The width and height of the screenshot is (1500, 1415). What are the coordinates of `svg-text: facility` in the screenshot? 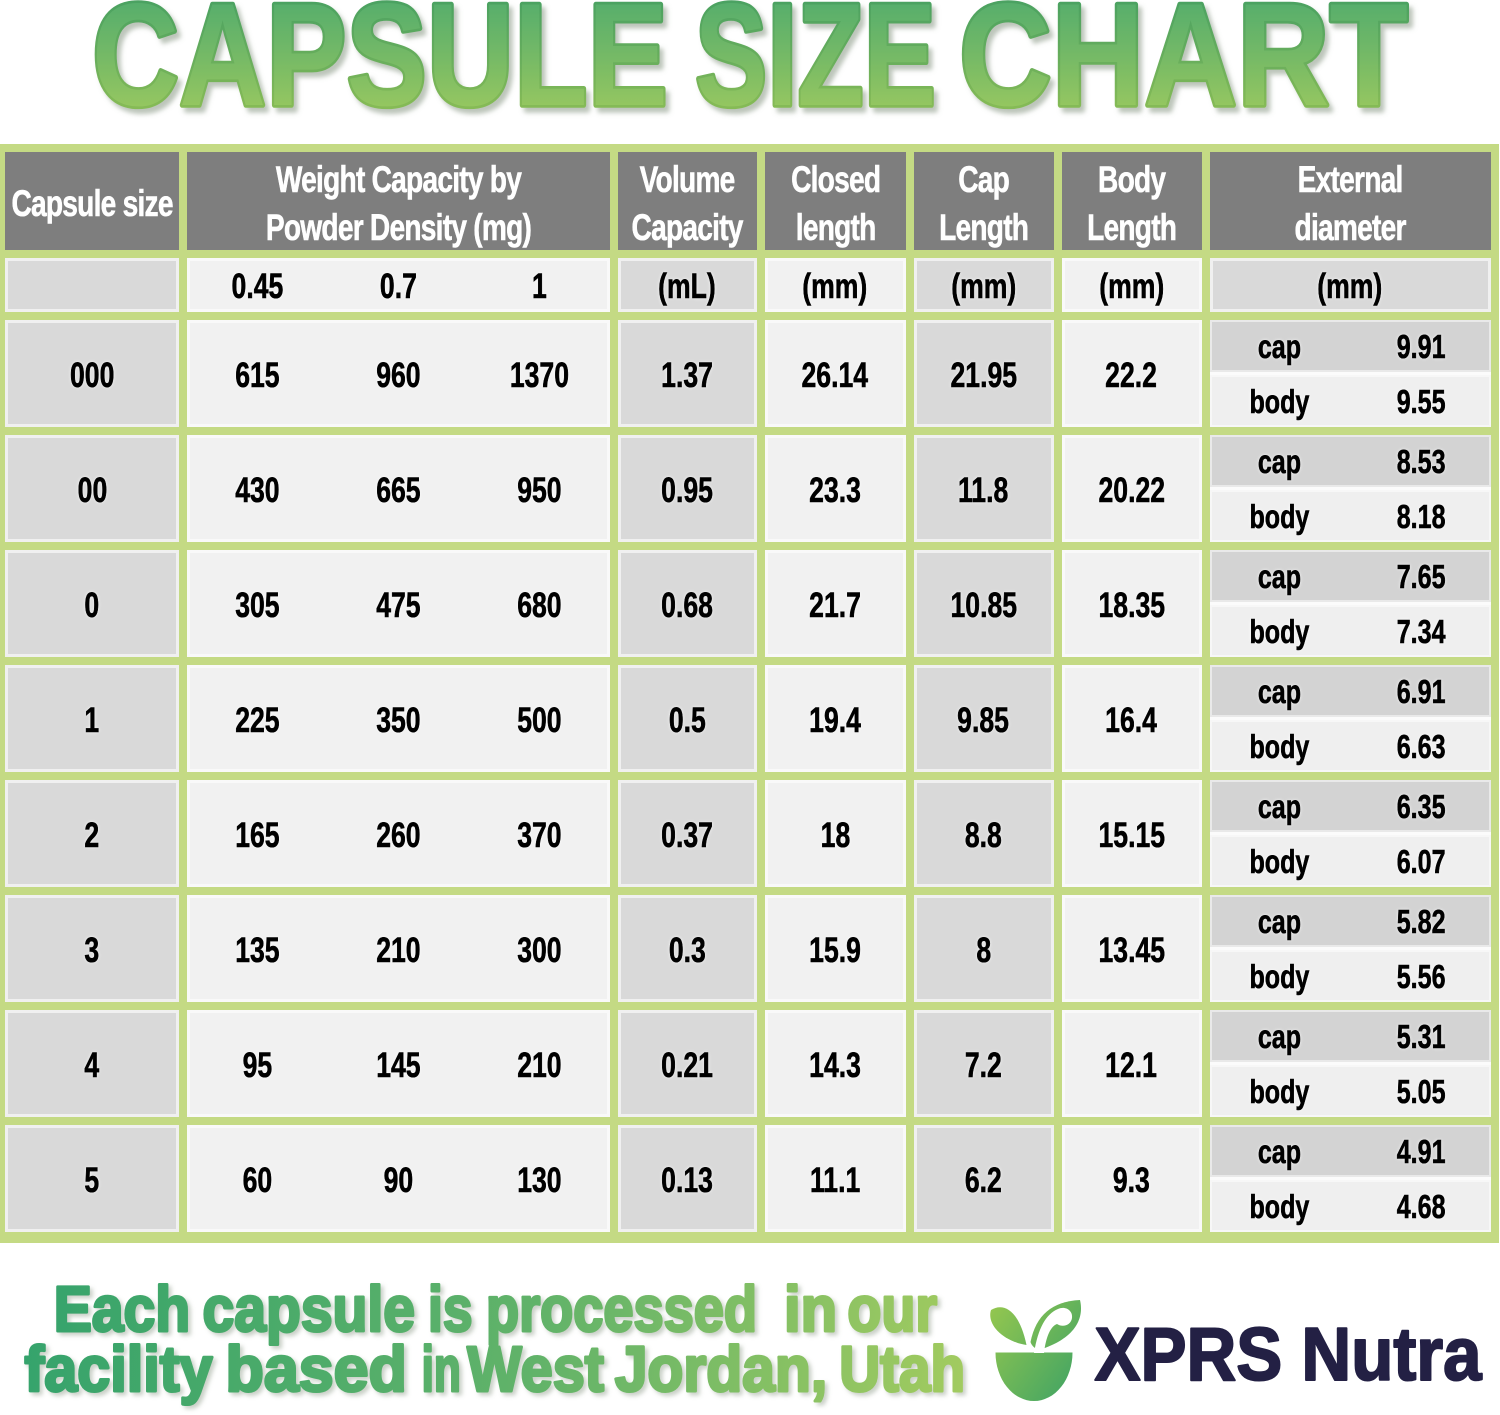 It's located at (119, 1369).